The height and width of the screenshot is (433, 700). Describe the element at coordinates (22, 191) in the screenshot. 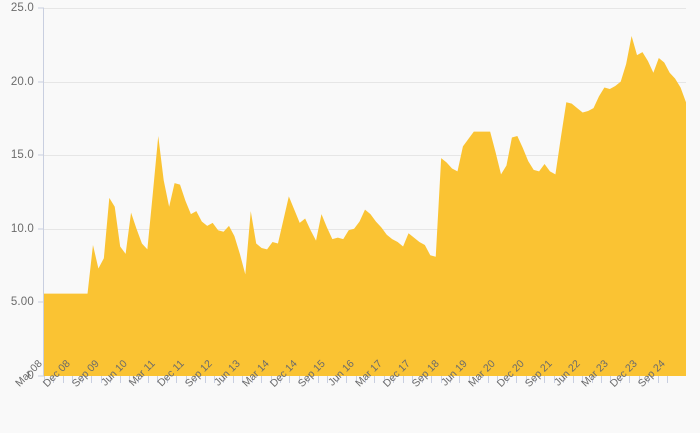

I see `y-axis: 0 5.00 10.0 15.0 20.0 25.0` at that location.